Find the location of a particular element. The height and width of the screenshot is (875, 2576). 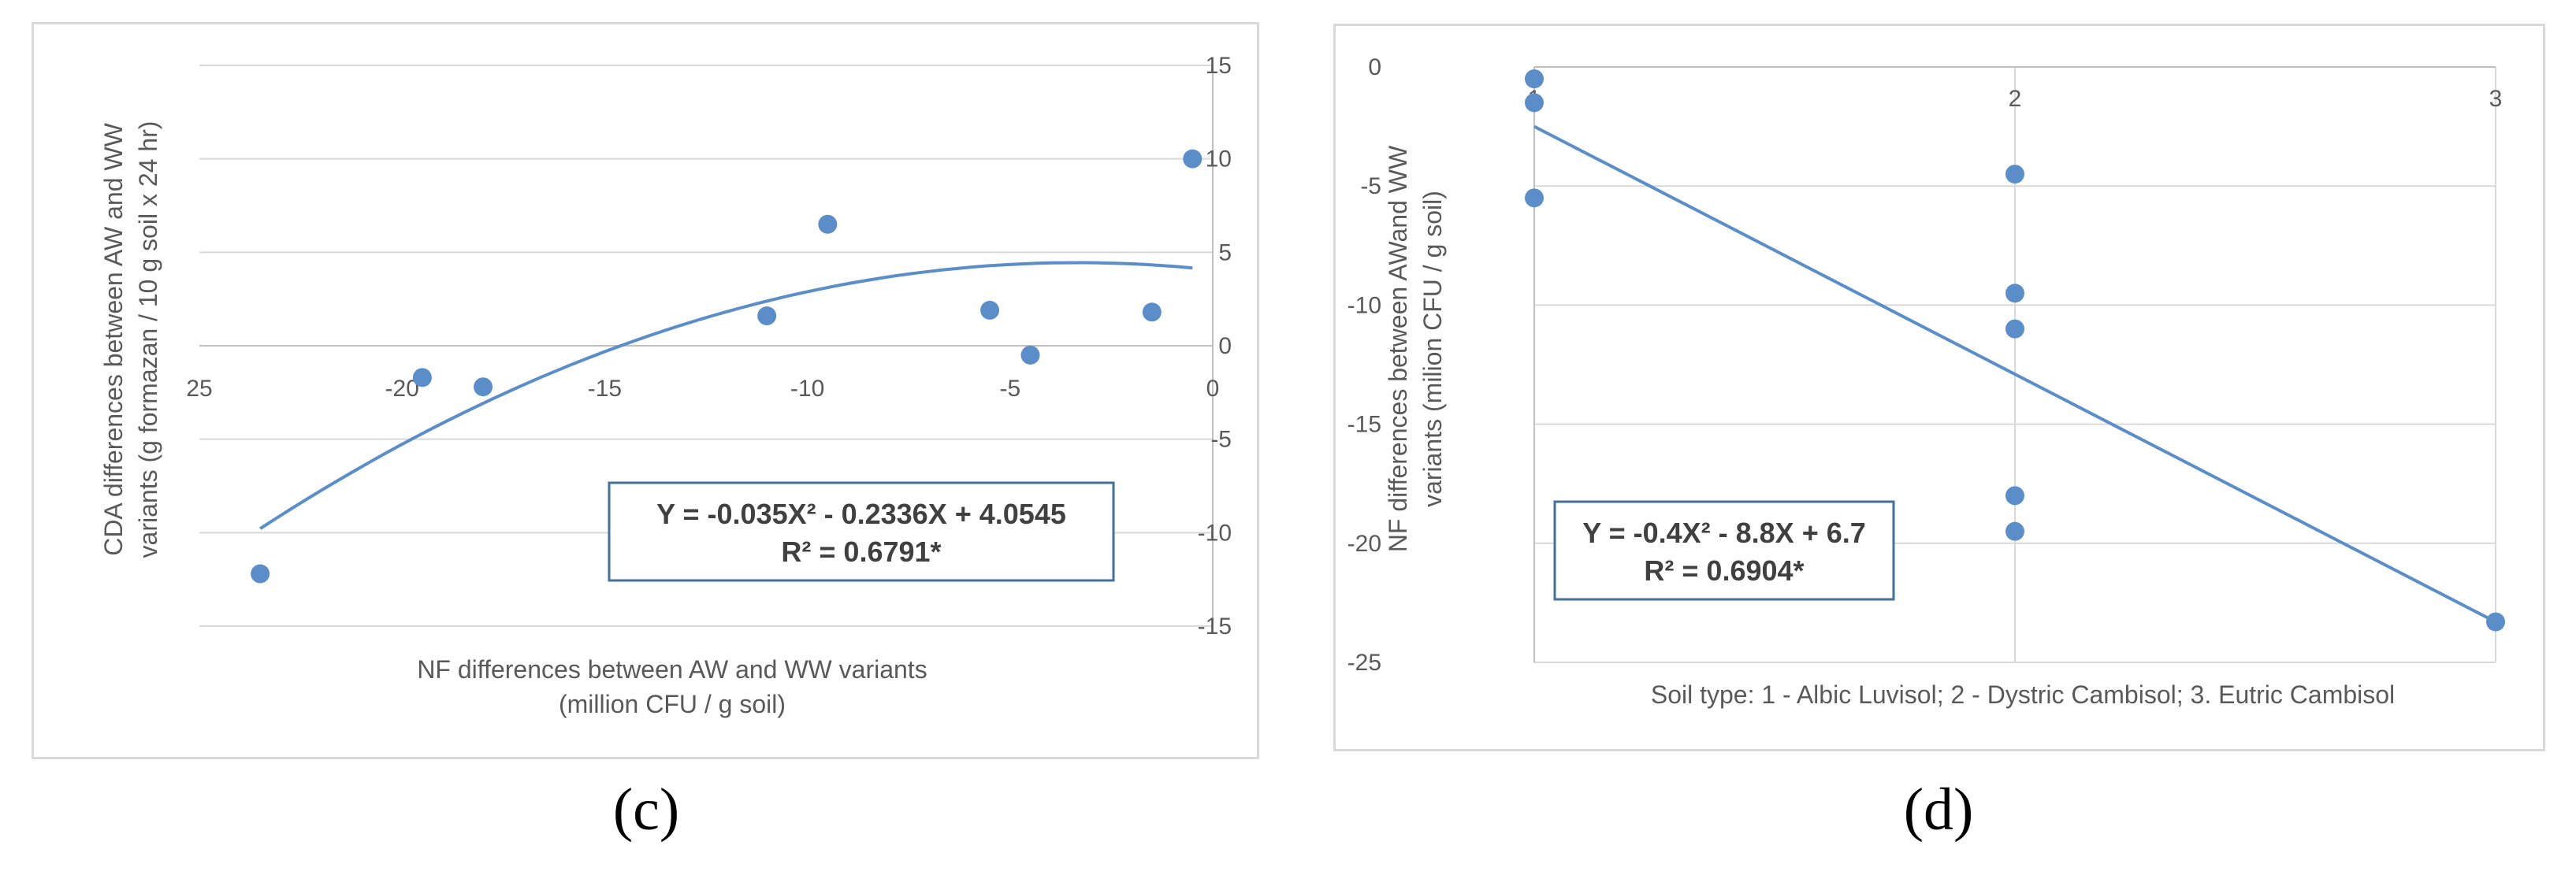

trendline is located at coordinates (726, 395).